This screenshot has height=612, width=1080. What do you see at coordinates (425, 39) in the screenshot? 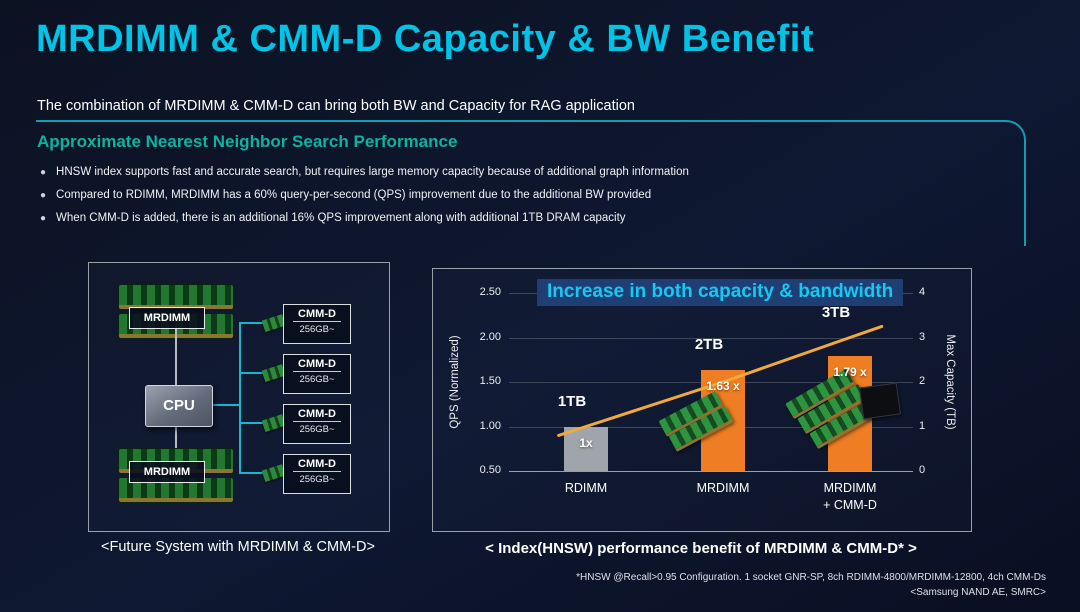
I see `slide-title: MRDIMM & CMM-D Capacity & BW Benefit` at bounding box center [425, 39].